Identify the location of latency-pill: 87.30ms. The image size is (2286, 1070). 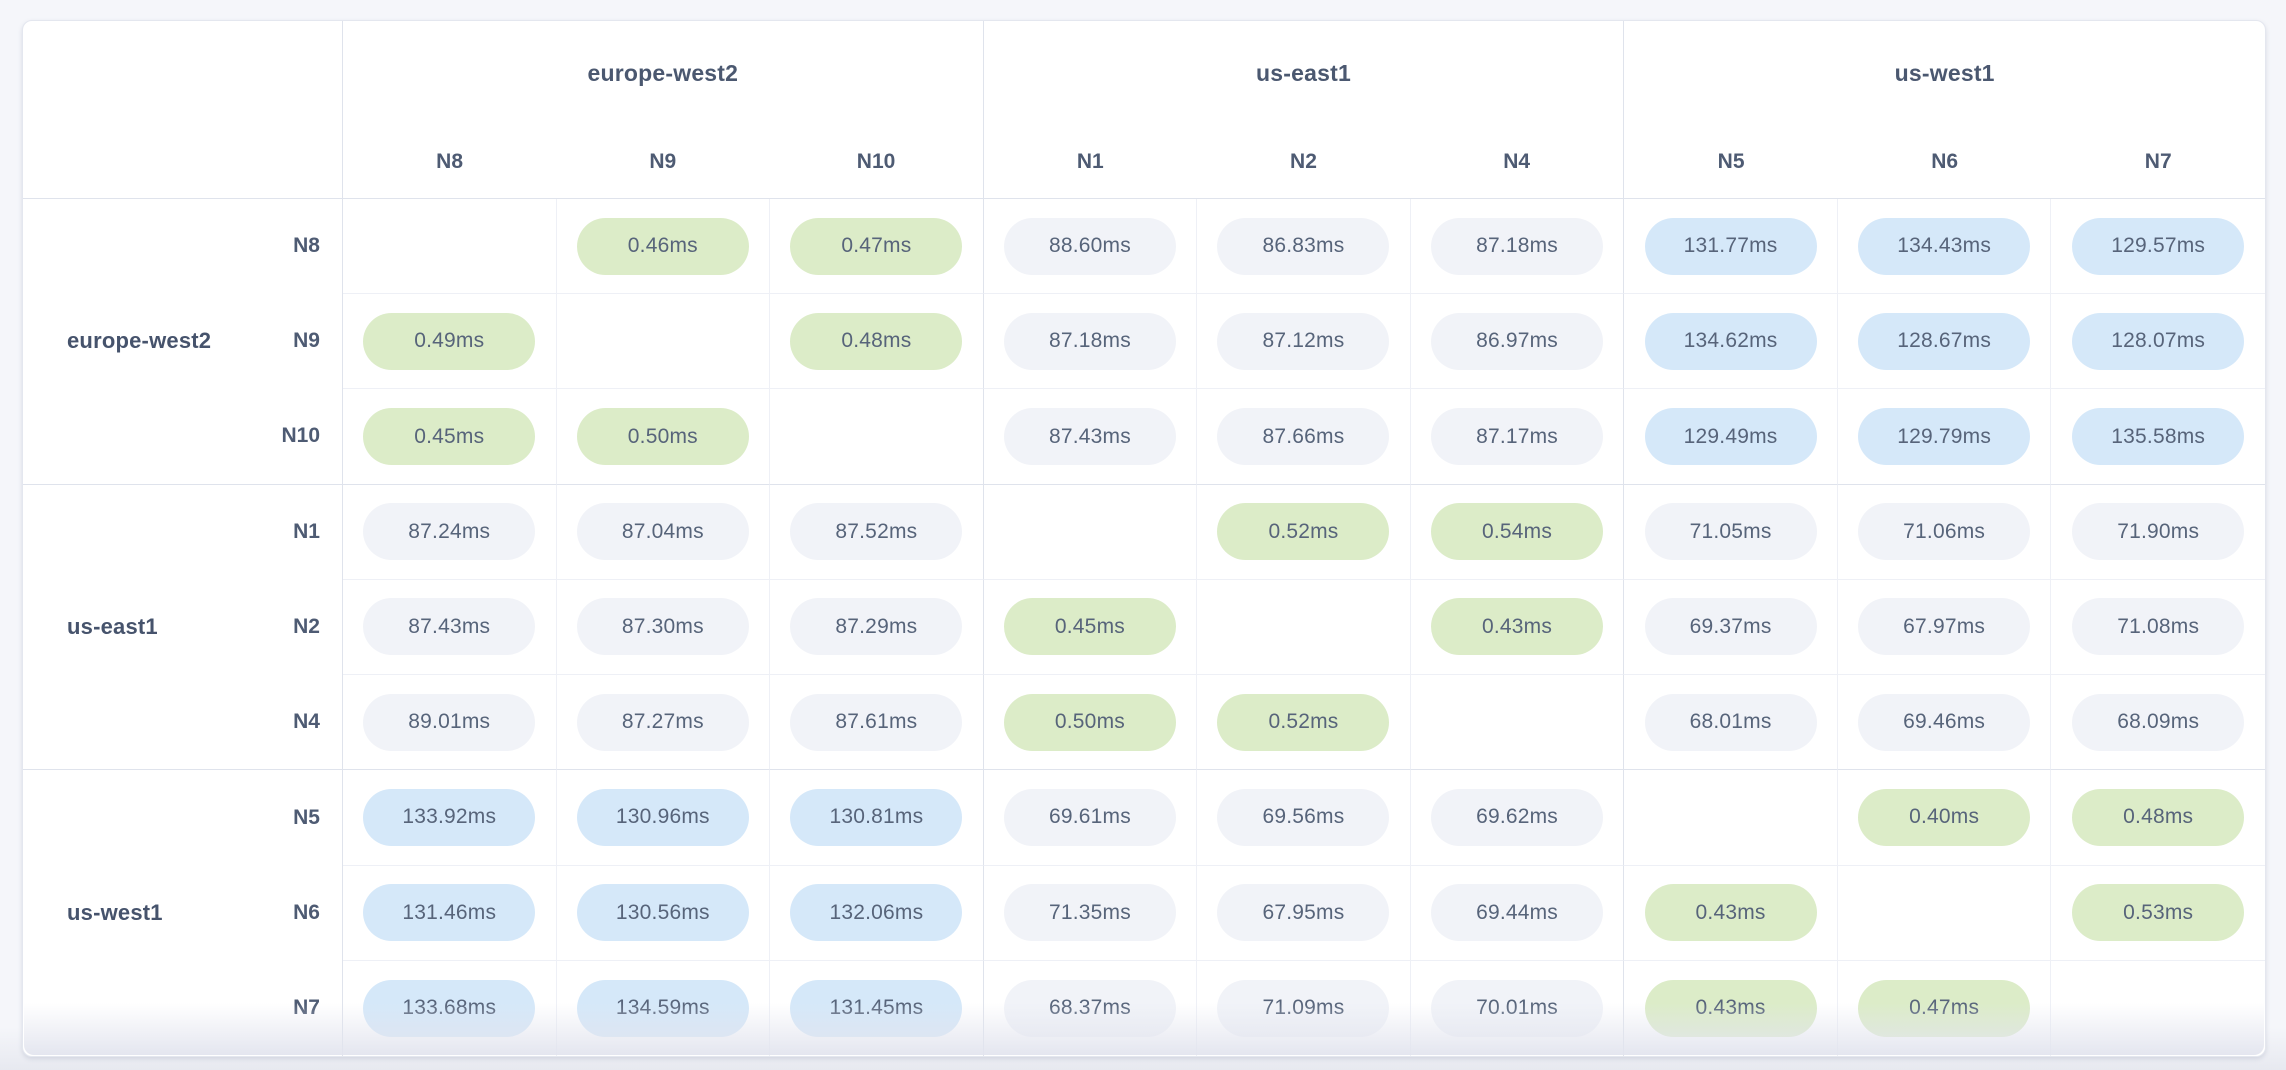
(662, 627).